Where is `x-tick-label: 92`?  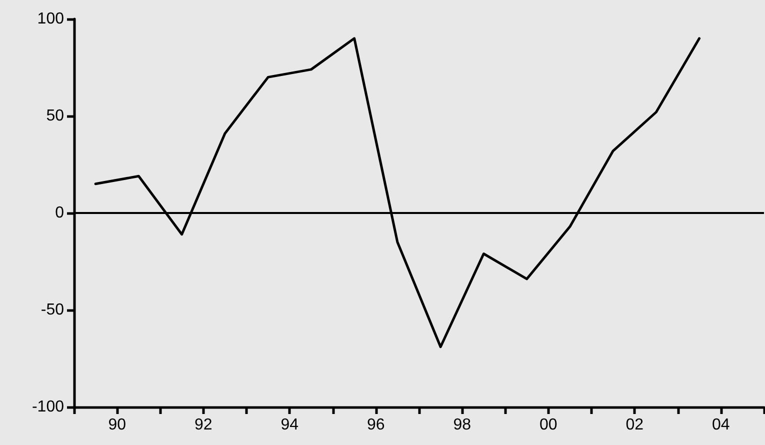
x-tick-label: 92 is located at coordinates (203, 425).